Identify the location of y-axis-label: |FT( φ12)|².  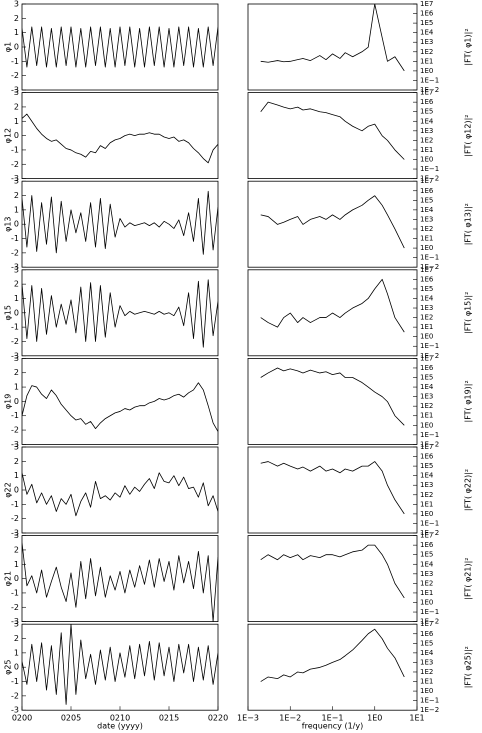
(468, 136).